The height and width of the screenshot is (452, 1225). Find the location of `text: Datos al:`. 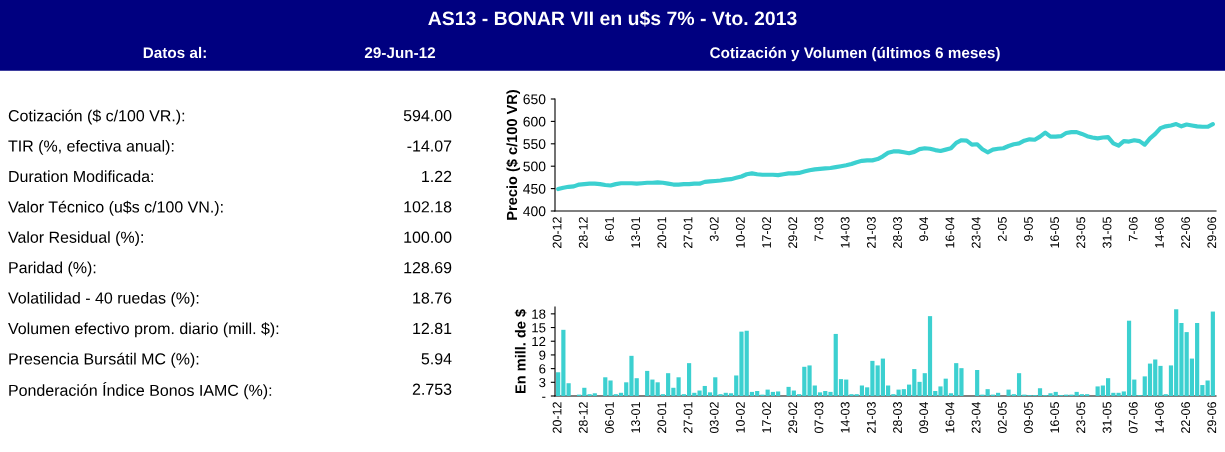

text: Datos al: is located at coordinates (174, 52).